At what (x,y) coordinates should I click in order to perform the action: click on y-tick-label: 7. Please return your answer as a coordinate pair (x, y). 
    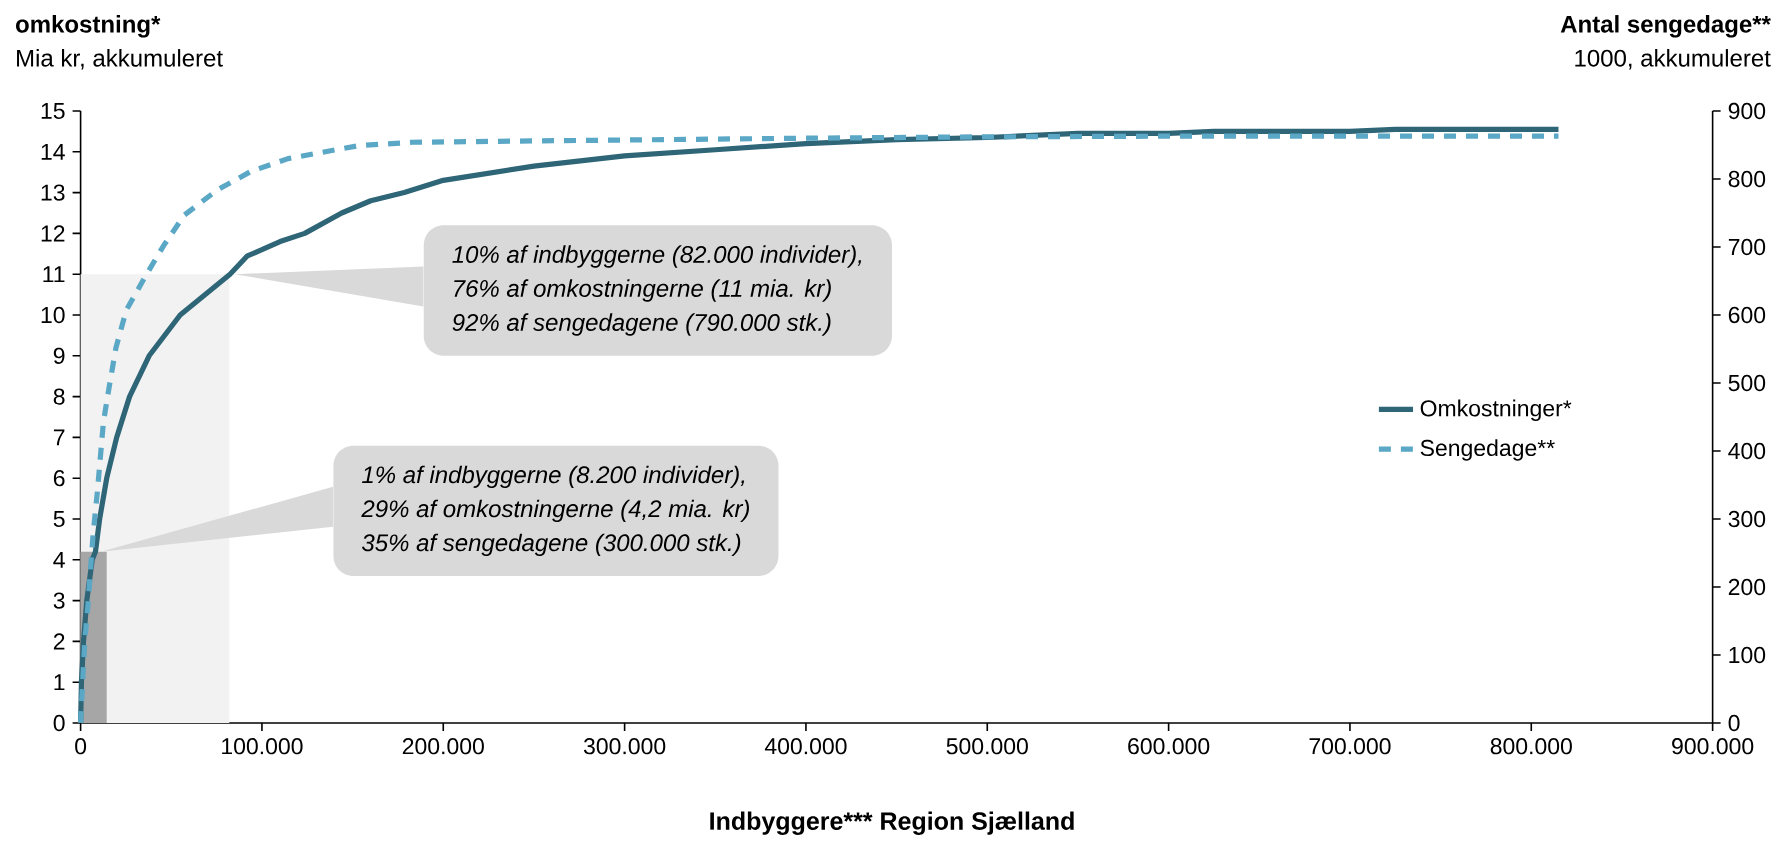
    Looking at the image, I should click on (59, 437).